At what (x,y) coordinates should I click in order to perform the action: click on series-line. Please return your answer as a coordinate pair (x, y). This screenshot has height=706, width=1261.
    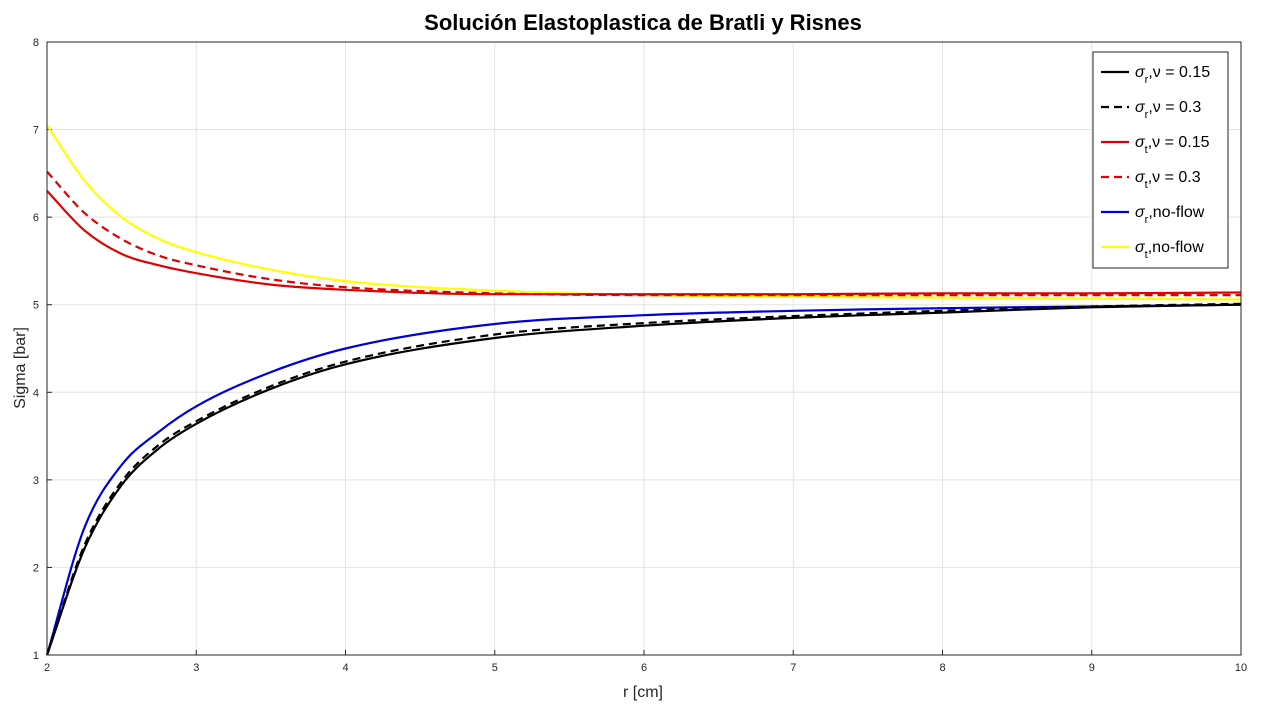
    Looking at the image, I should click on (644, 243).